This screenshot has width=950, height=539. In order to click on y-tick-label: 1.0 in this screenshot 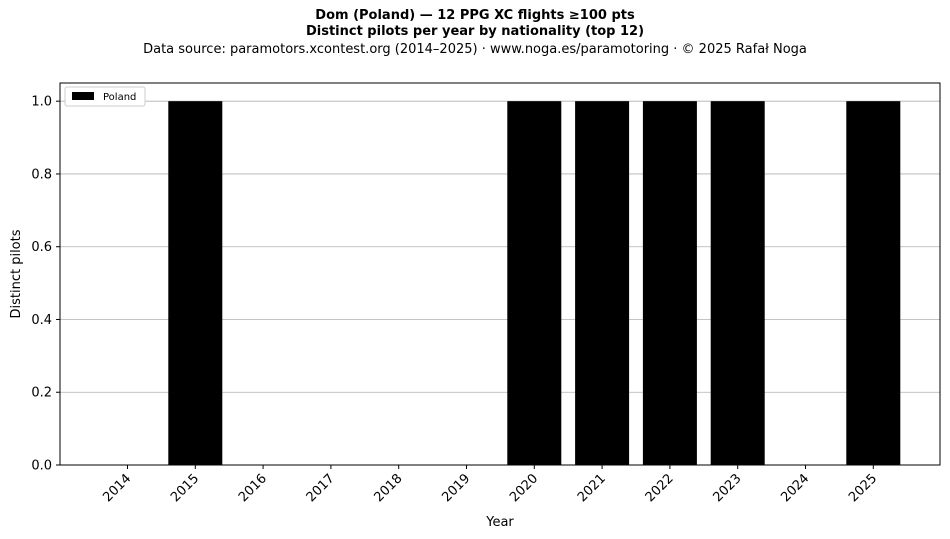, I will do `click(41, 102)`.